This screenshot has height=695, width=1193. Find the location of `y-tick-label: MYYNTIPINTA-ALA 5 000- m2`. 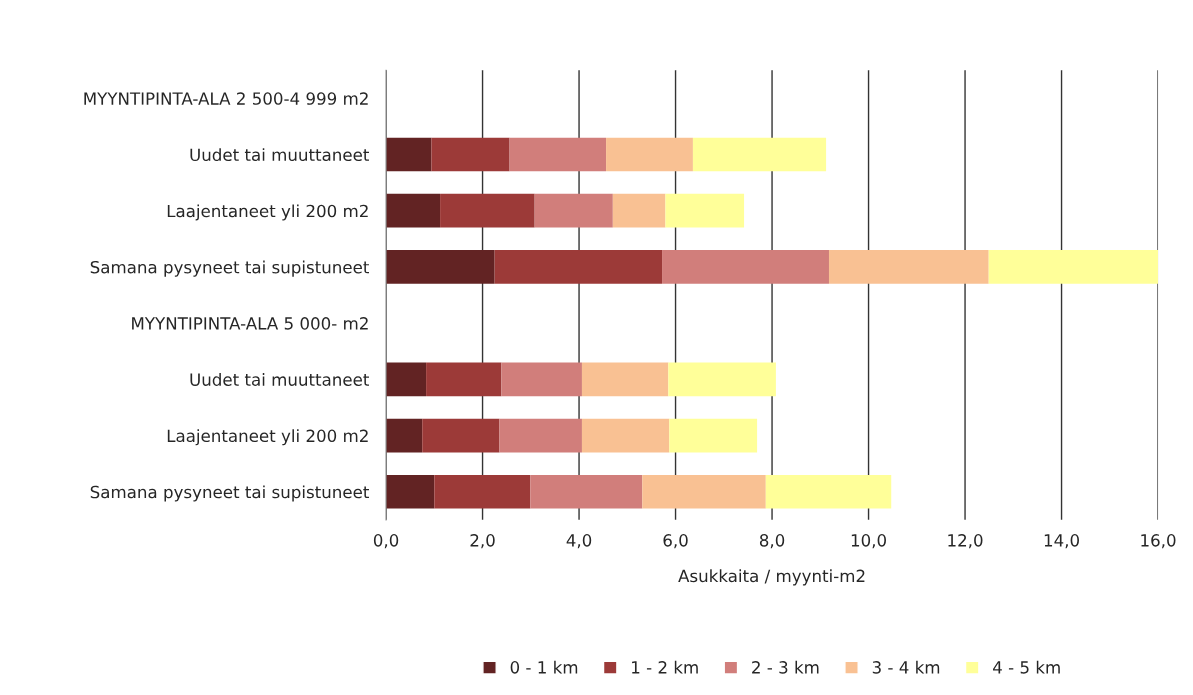

y-tick-label: MYYNTIPINTA-ALA 5 000- m2 is located at coordinates (250, 323).